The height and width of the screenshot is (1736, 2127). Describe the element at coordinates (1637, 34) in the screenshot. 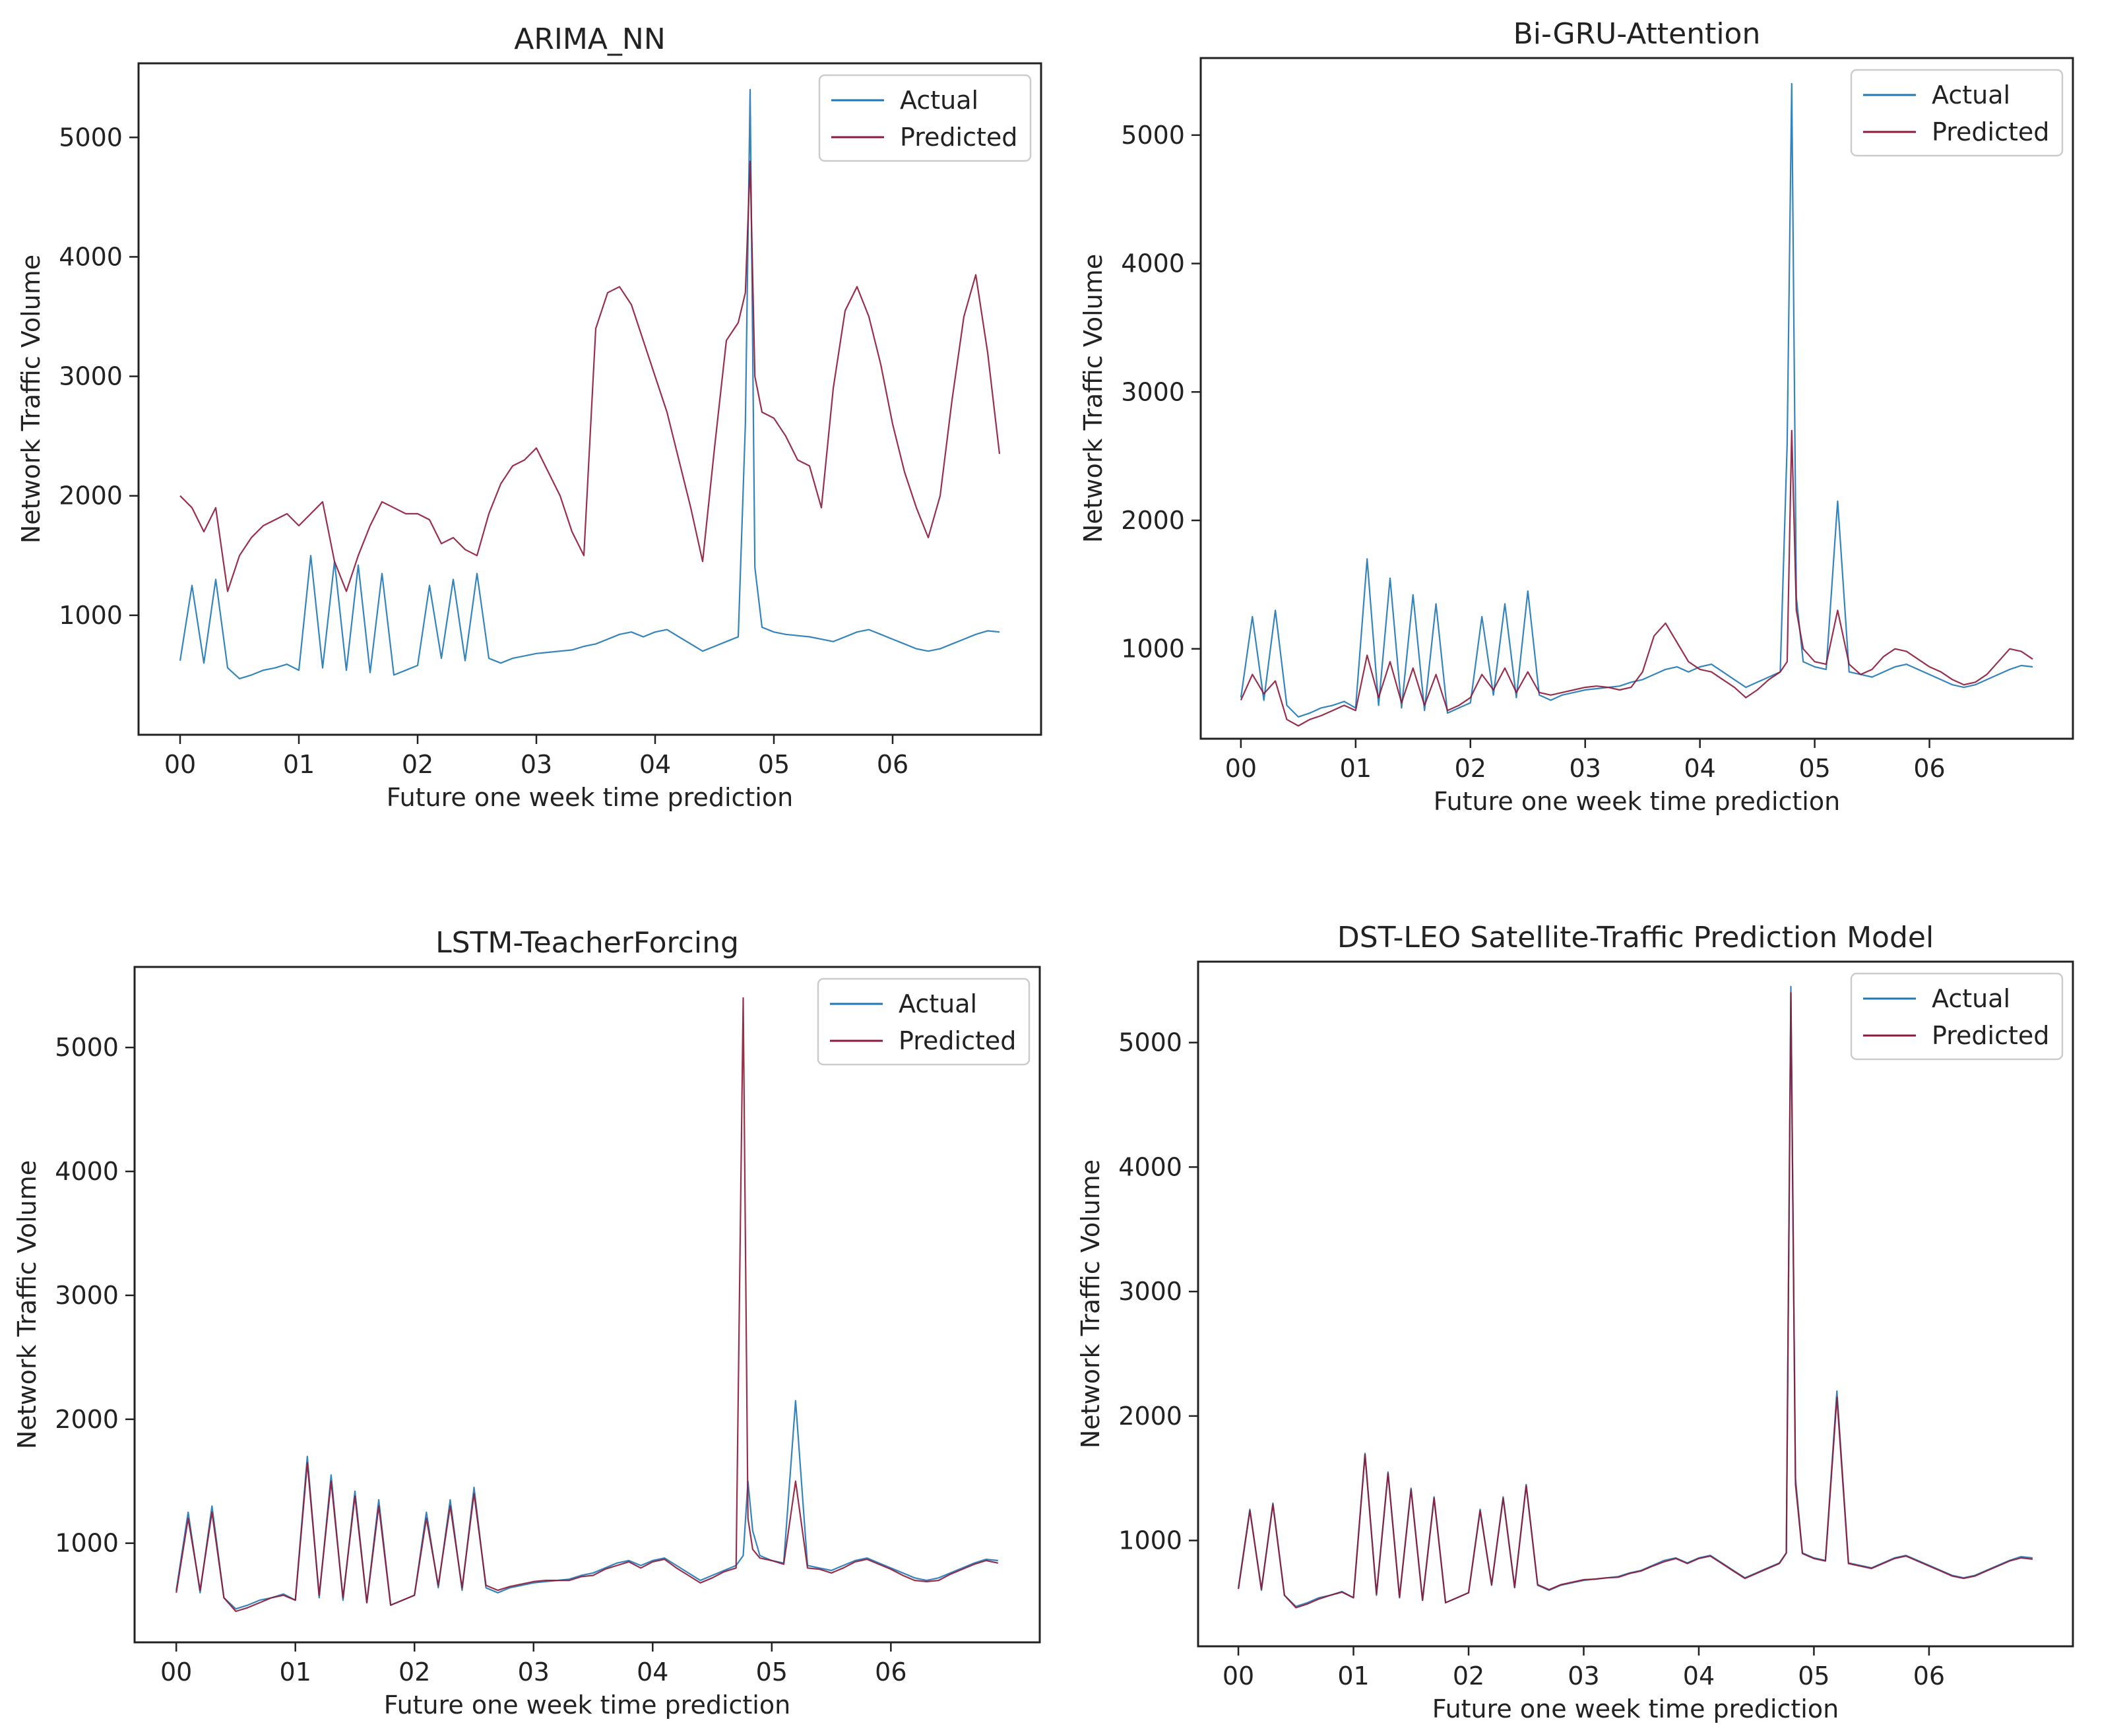

I see `chart-title: Bi-GRU-Attention` at that location.